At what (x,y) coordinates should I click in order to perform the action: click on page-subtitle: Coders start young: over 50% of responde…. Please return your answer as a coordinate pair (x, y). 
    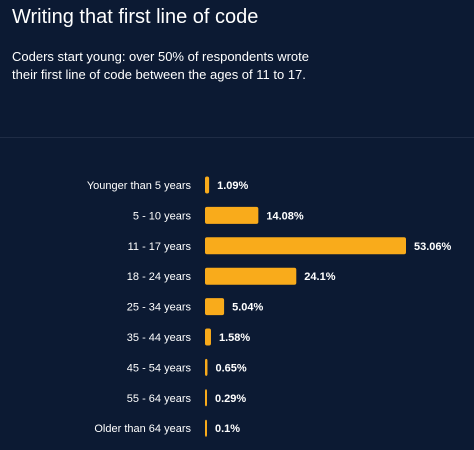
    Looking at the image, I should click on (160, 65).